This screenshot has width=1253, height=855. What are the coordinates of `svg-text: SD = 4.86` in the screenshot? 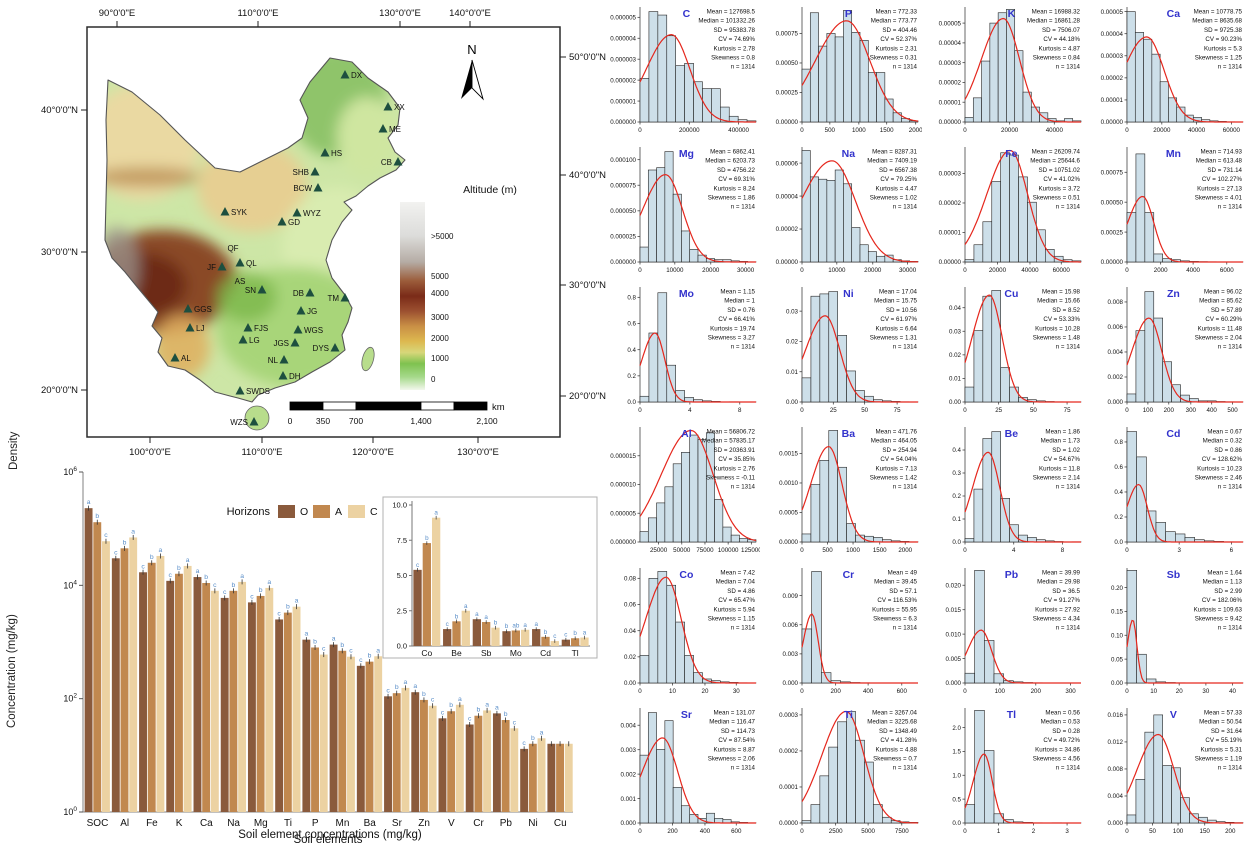 It's located at (741, 591).